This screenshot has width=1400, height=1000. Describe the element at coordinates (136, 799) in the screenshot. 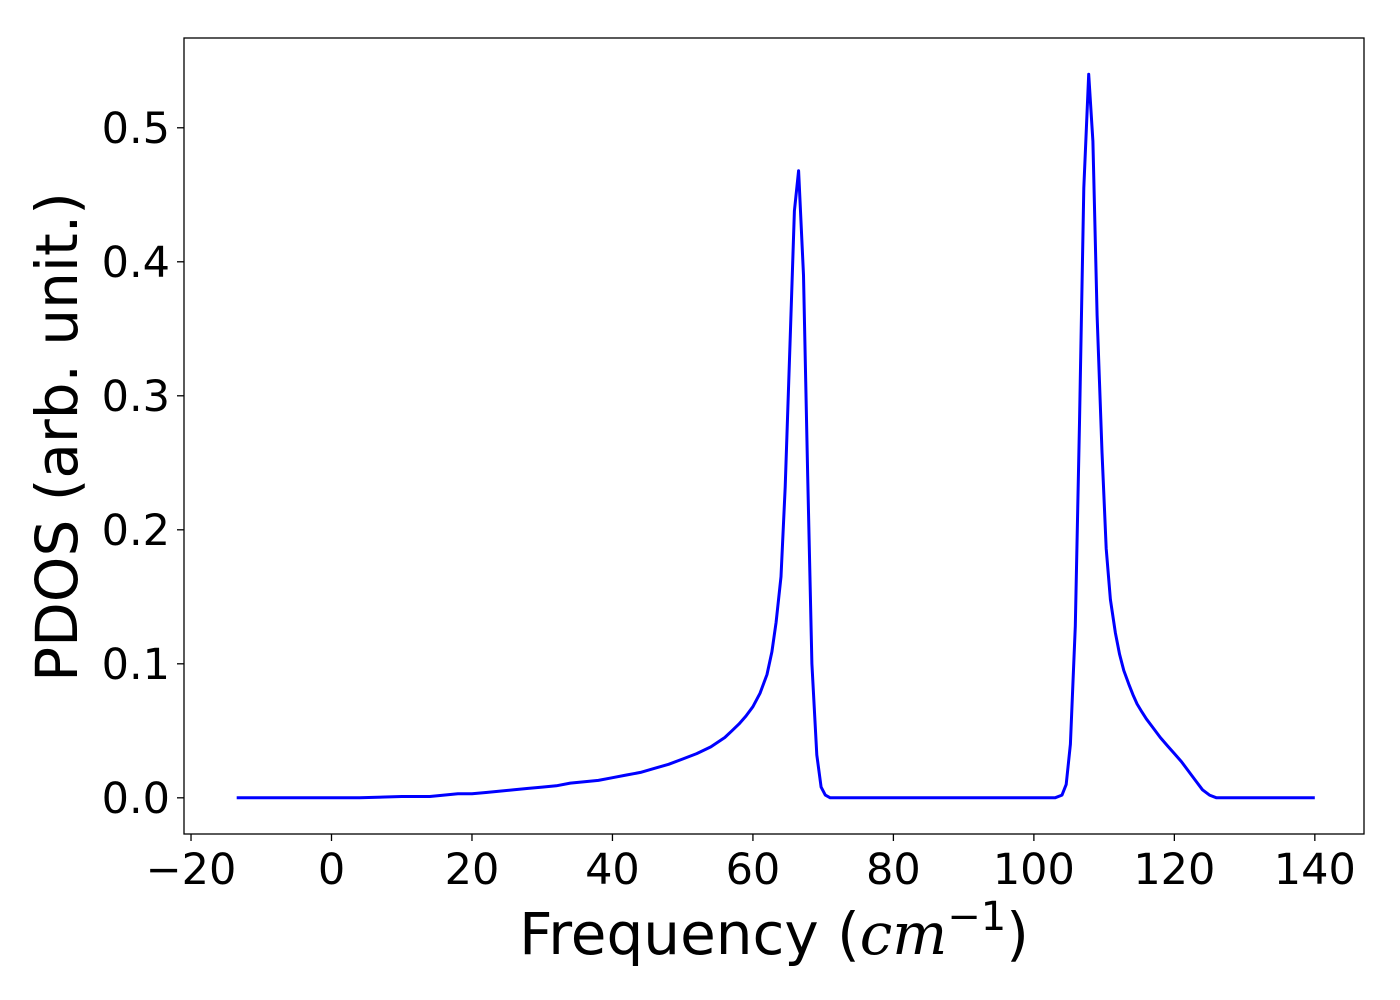

I see `y-tick-label: 0.0` at that location.